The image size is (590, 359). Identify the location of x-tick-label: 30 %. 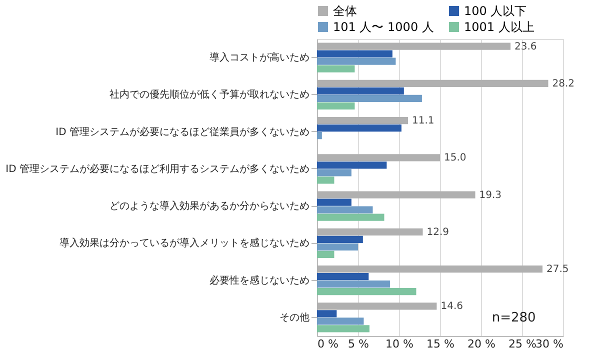
(550, 344).